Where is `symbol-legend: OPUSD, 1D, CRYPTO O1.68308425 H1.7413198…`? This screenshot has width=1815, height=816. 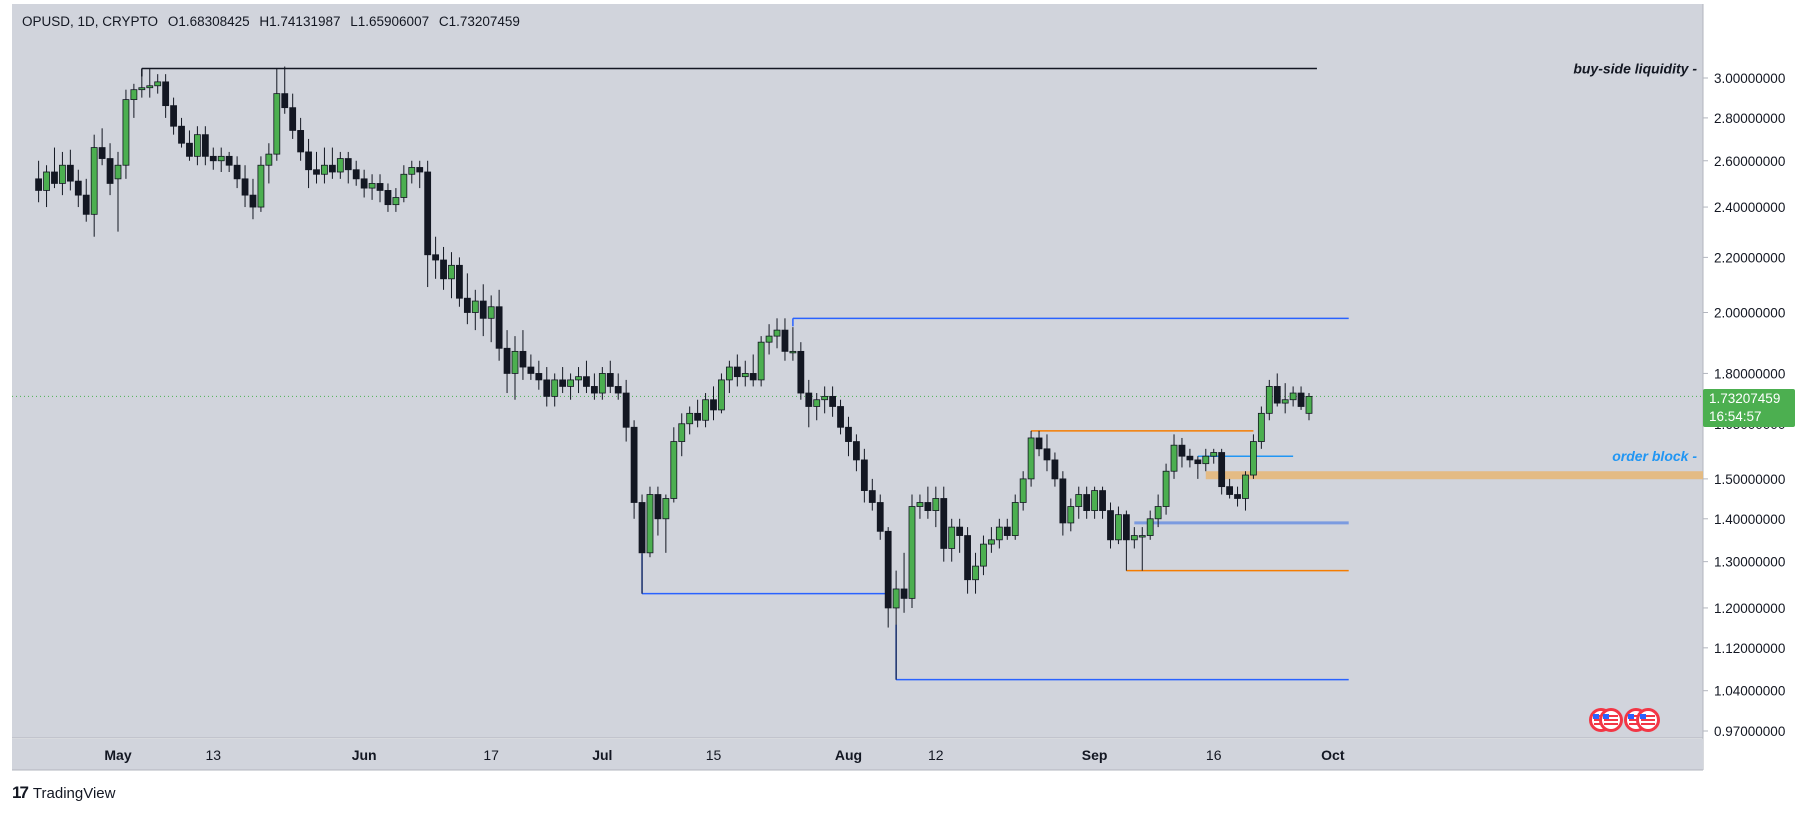 symbol-legend: OPUSD, 1D, CRYPTO O1.68308425 H1.7413198… is located at coordinates (274, 21).